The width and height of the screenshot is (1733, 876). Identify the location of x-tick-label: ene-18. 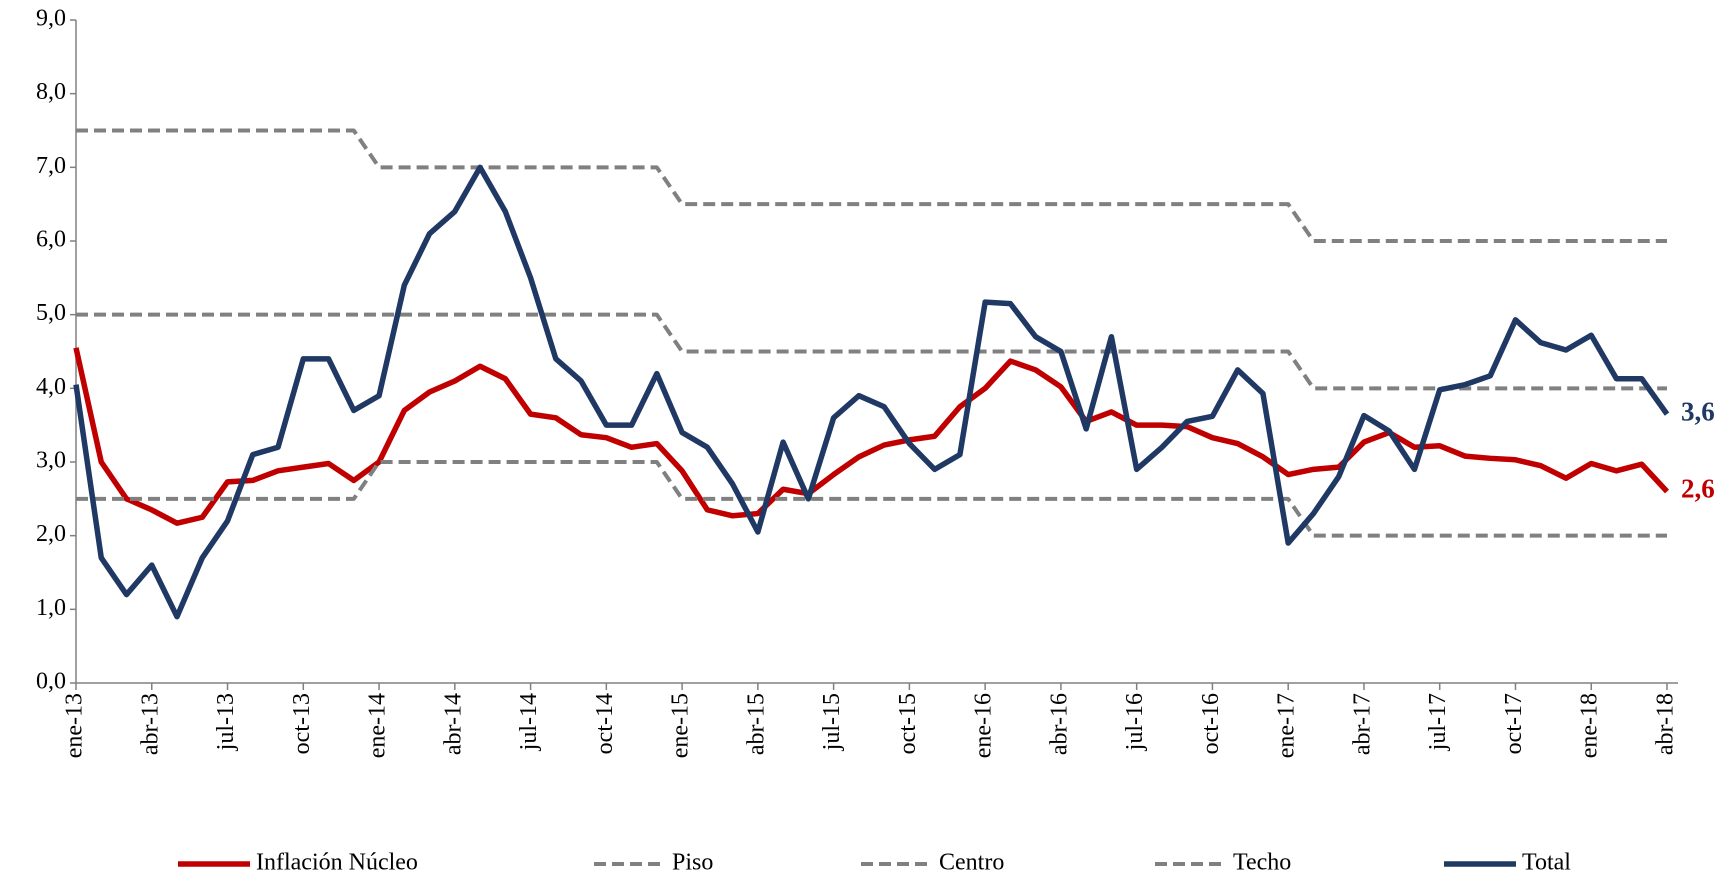
(1590, 725).